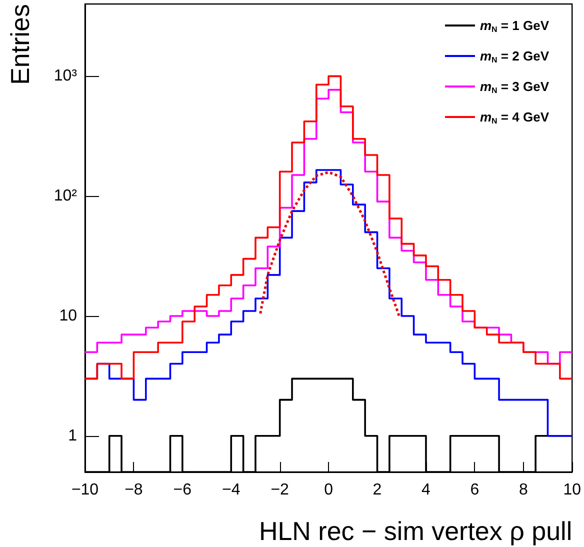 The width and height of the screenshot is (584, 547). Describe the element at coordinates (20, 44) in the screenshot. I see `y-axis-title: Entries` at that location.